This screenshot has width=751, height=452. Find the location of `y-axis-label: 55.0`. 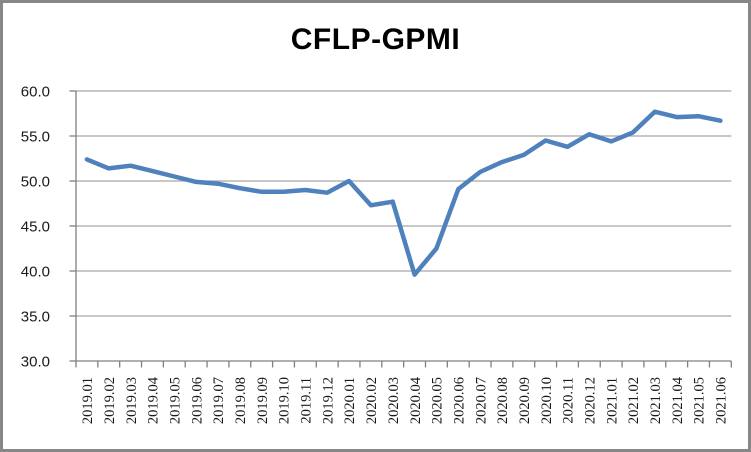

y-axis-label: 55.0 is located at coordinates (35, 136).